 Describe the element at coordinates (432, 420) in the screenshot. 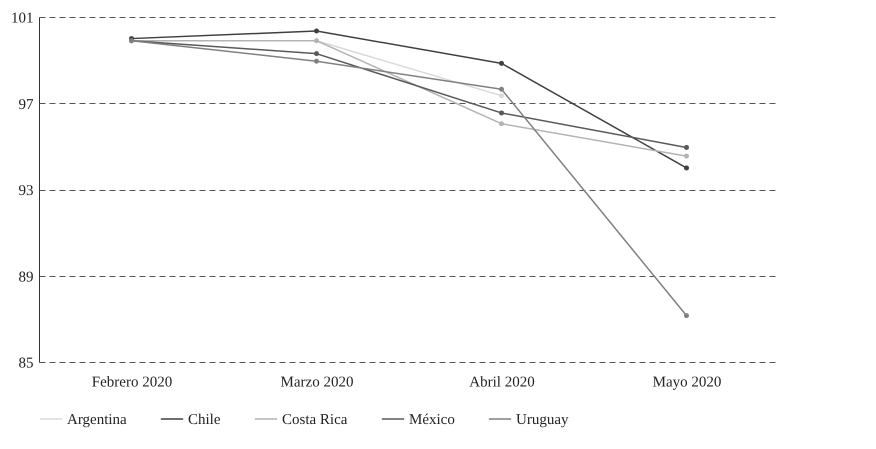

I see `legend-label: México` at that location.